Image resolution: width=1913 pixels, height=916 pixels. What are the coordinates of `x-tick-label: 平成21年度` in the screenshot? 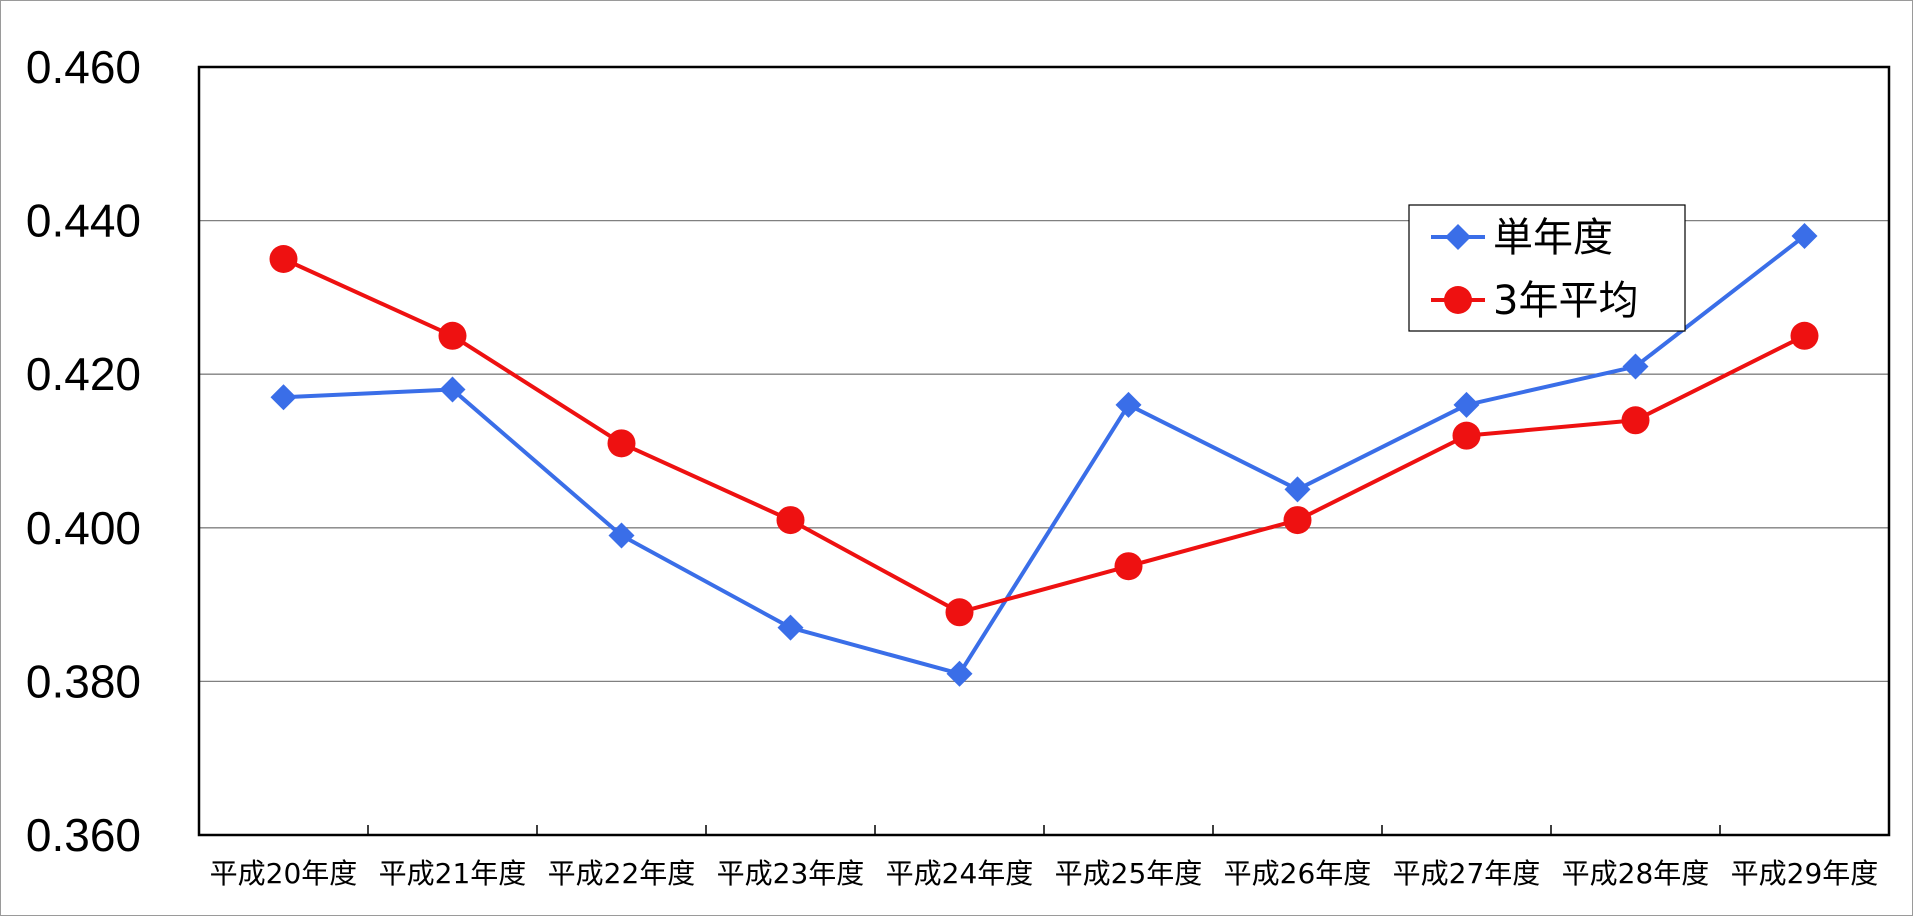 It's located at (453, 873).